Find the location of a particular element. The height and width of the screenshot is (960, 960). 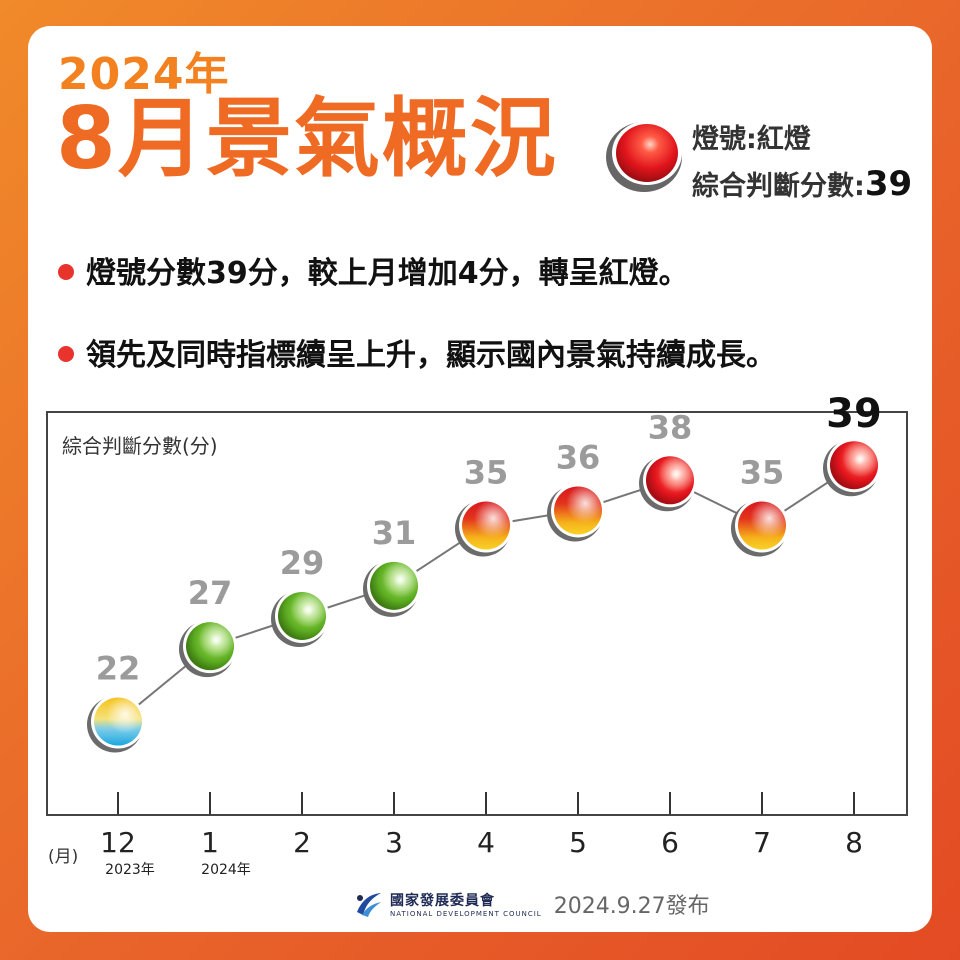

x-tick-label: 5 is located at coordinates (578, 842).